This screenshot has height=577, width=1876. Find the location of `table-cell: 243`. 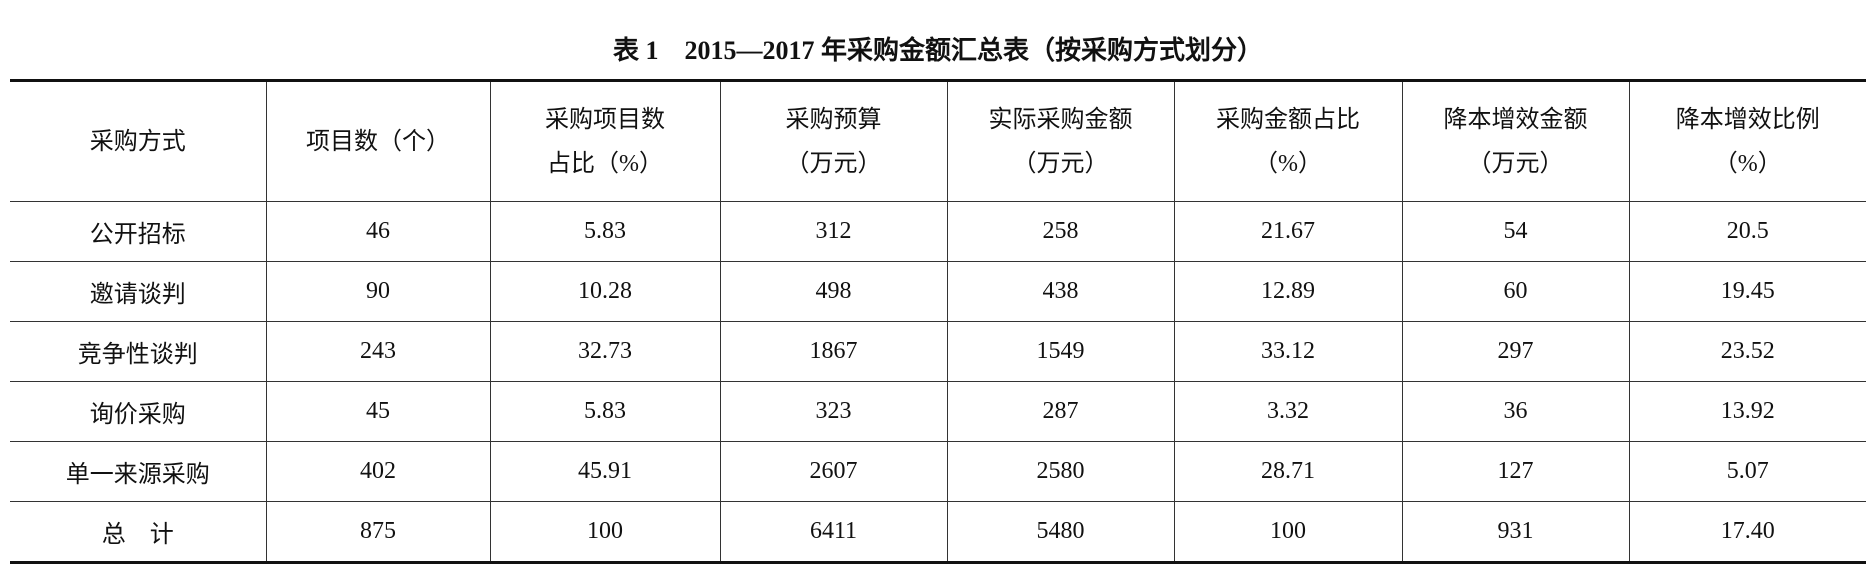

table-cell: 243 is located at coordinates (378, 351).